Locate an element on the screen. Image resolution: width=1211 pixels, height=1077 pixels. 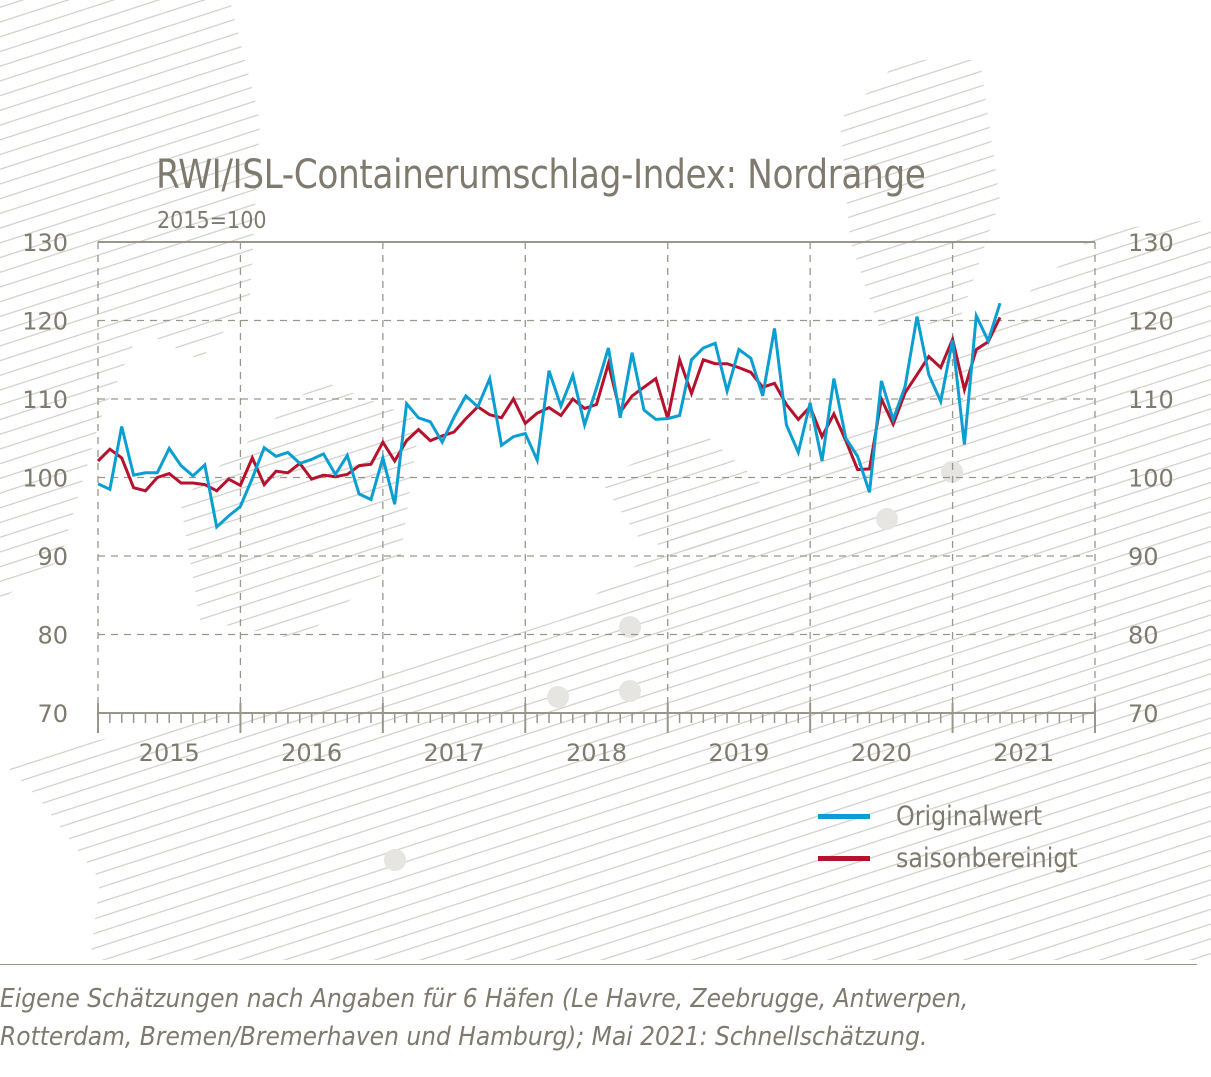
y-tick-label-right: 70 is located at coordinates (1143, 714).